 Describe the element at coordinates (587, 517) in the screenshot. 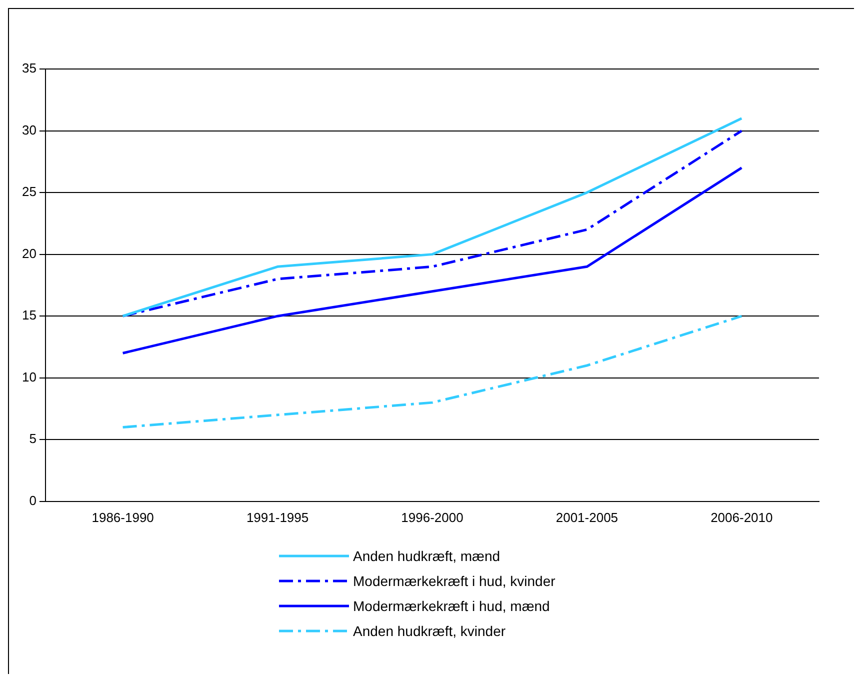

I see `x-tick-label: 2001-2005` at that location.